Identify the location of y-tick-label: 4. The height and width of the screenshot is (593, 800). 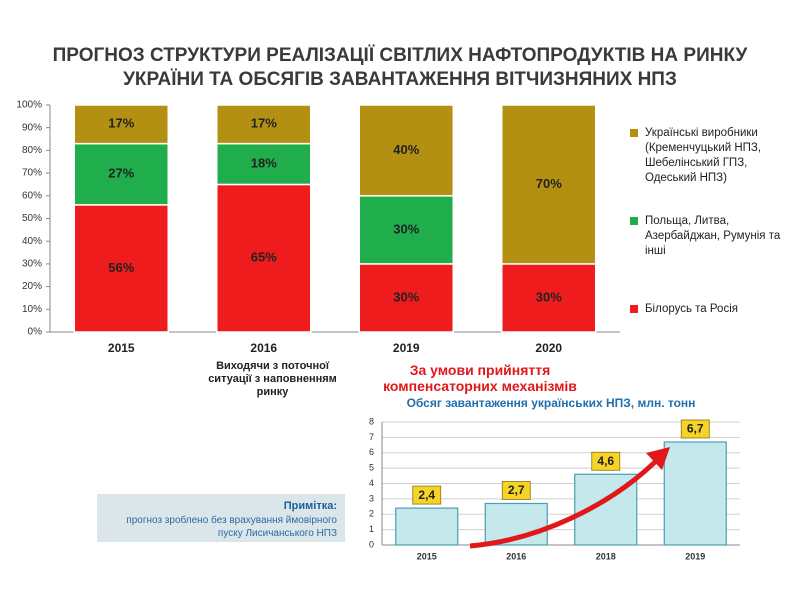
(371, 483).